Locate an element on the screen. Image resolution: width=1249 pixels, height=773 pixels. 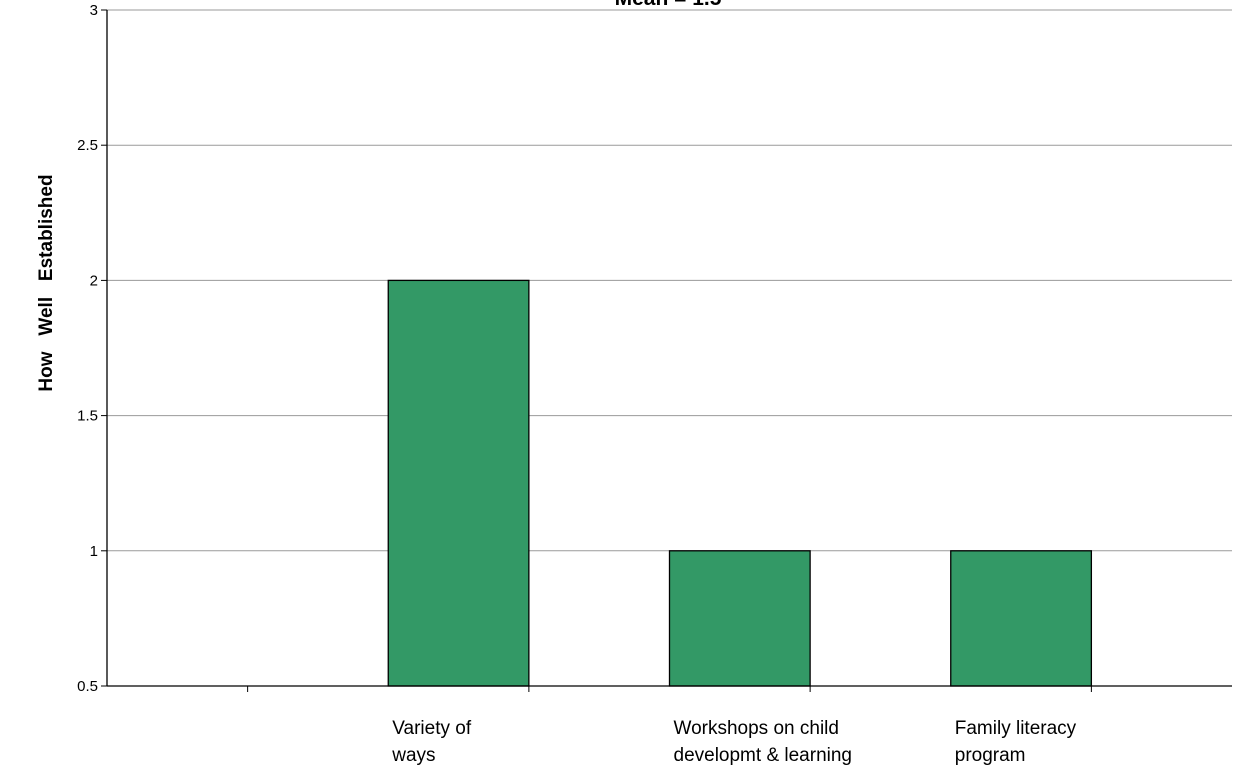
x-category-label: Family literacy is located at coordinates (1016, 728).